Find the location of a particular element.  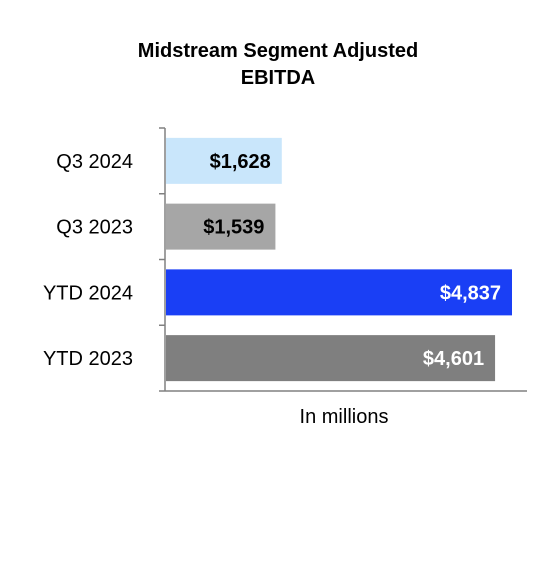

x-axis-label: In millions is located at coordinates (344, 417).